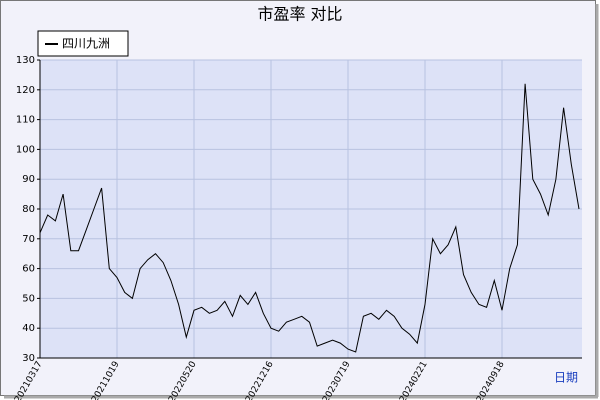  I want to click on y-tick-label: 60, so click(28, 269).